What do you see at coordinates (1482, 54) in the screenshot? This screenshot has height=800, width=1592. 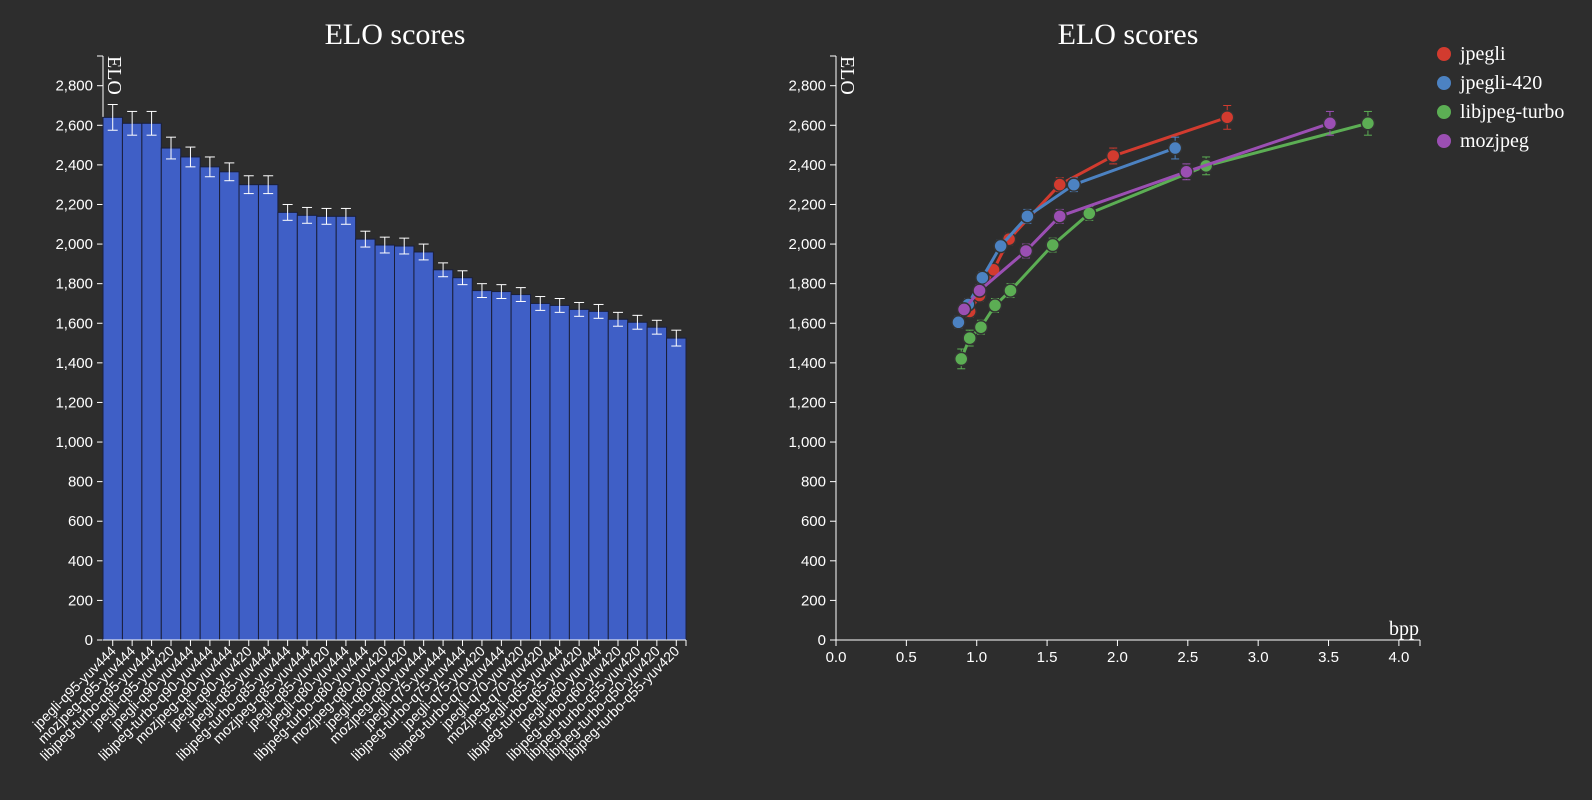 I see `legend-label: jpegli` at bounding box center [1482, 54].